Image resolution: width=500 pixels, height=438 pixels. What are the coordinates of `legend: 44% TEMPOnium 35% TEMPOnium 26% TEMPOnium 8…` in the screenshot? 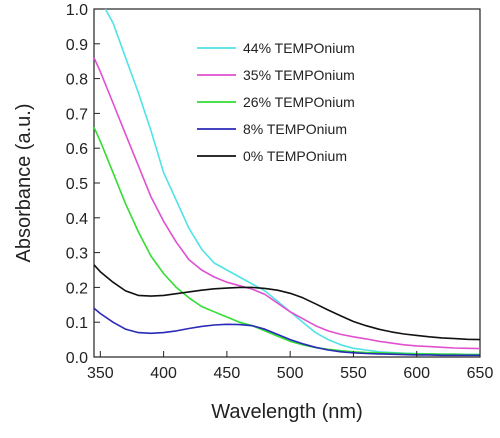 It's located at (276, 102).